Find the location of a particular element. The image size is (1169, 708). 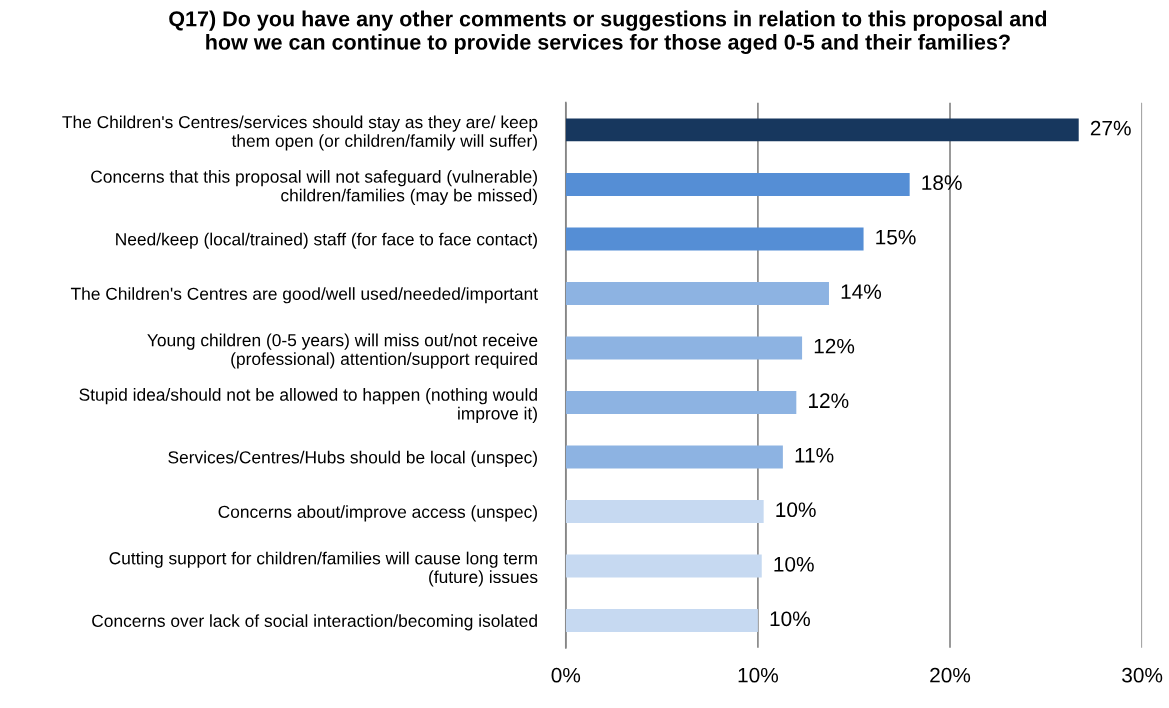

y-tick-label: Need/keep (local/trained) staff (for face to face contact) is located at coordinates (326, 240).